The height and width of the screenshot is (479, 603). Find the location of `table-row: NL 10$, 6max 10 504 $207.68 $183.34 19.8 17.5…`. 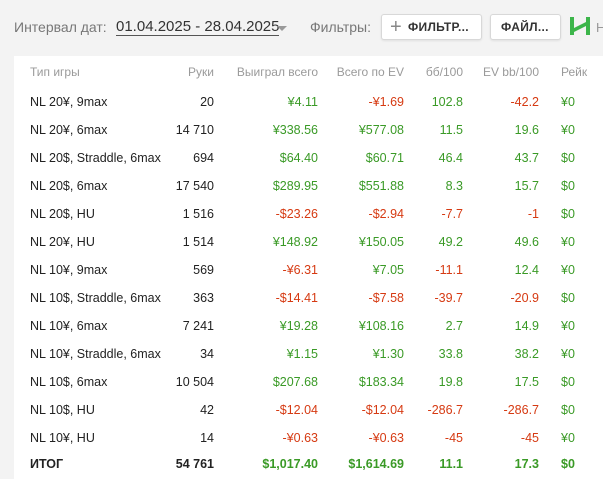

table-row: NL 10$, 6max 10 504 $207.68 $183.34 19.8 17.5… is located at coordinates (308, 382).